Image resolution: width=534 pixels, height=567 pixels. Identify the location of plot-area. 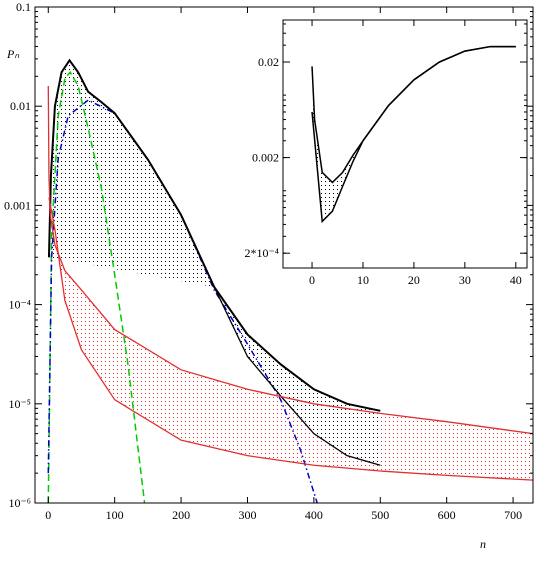
(413, 134).